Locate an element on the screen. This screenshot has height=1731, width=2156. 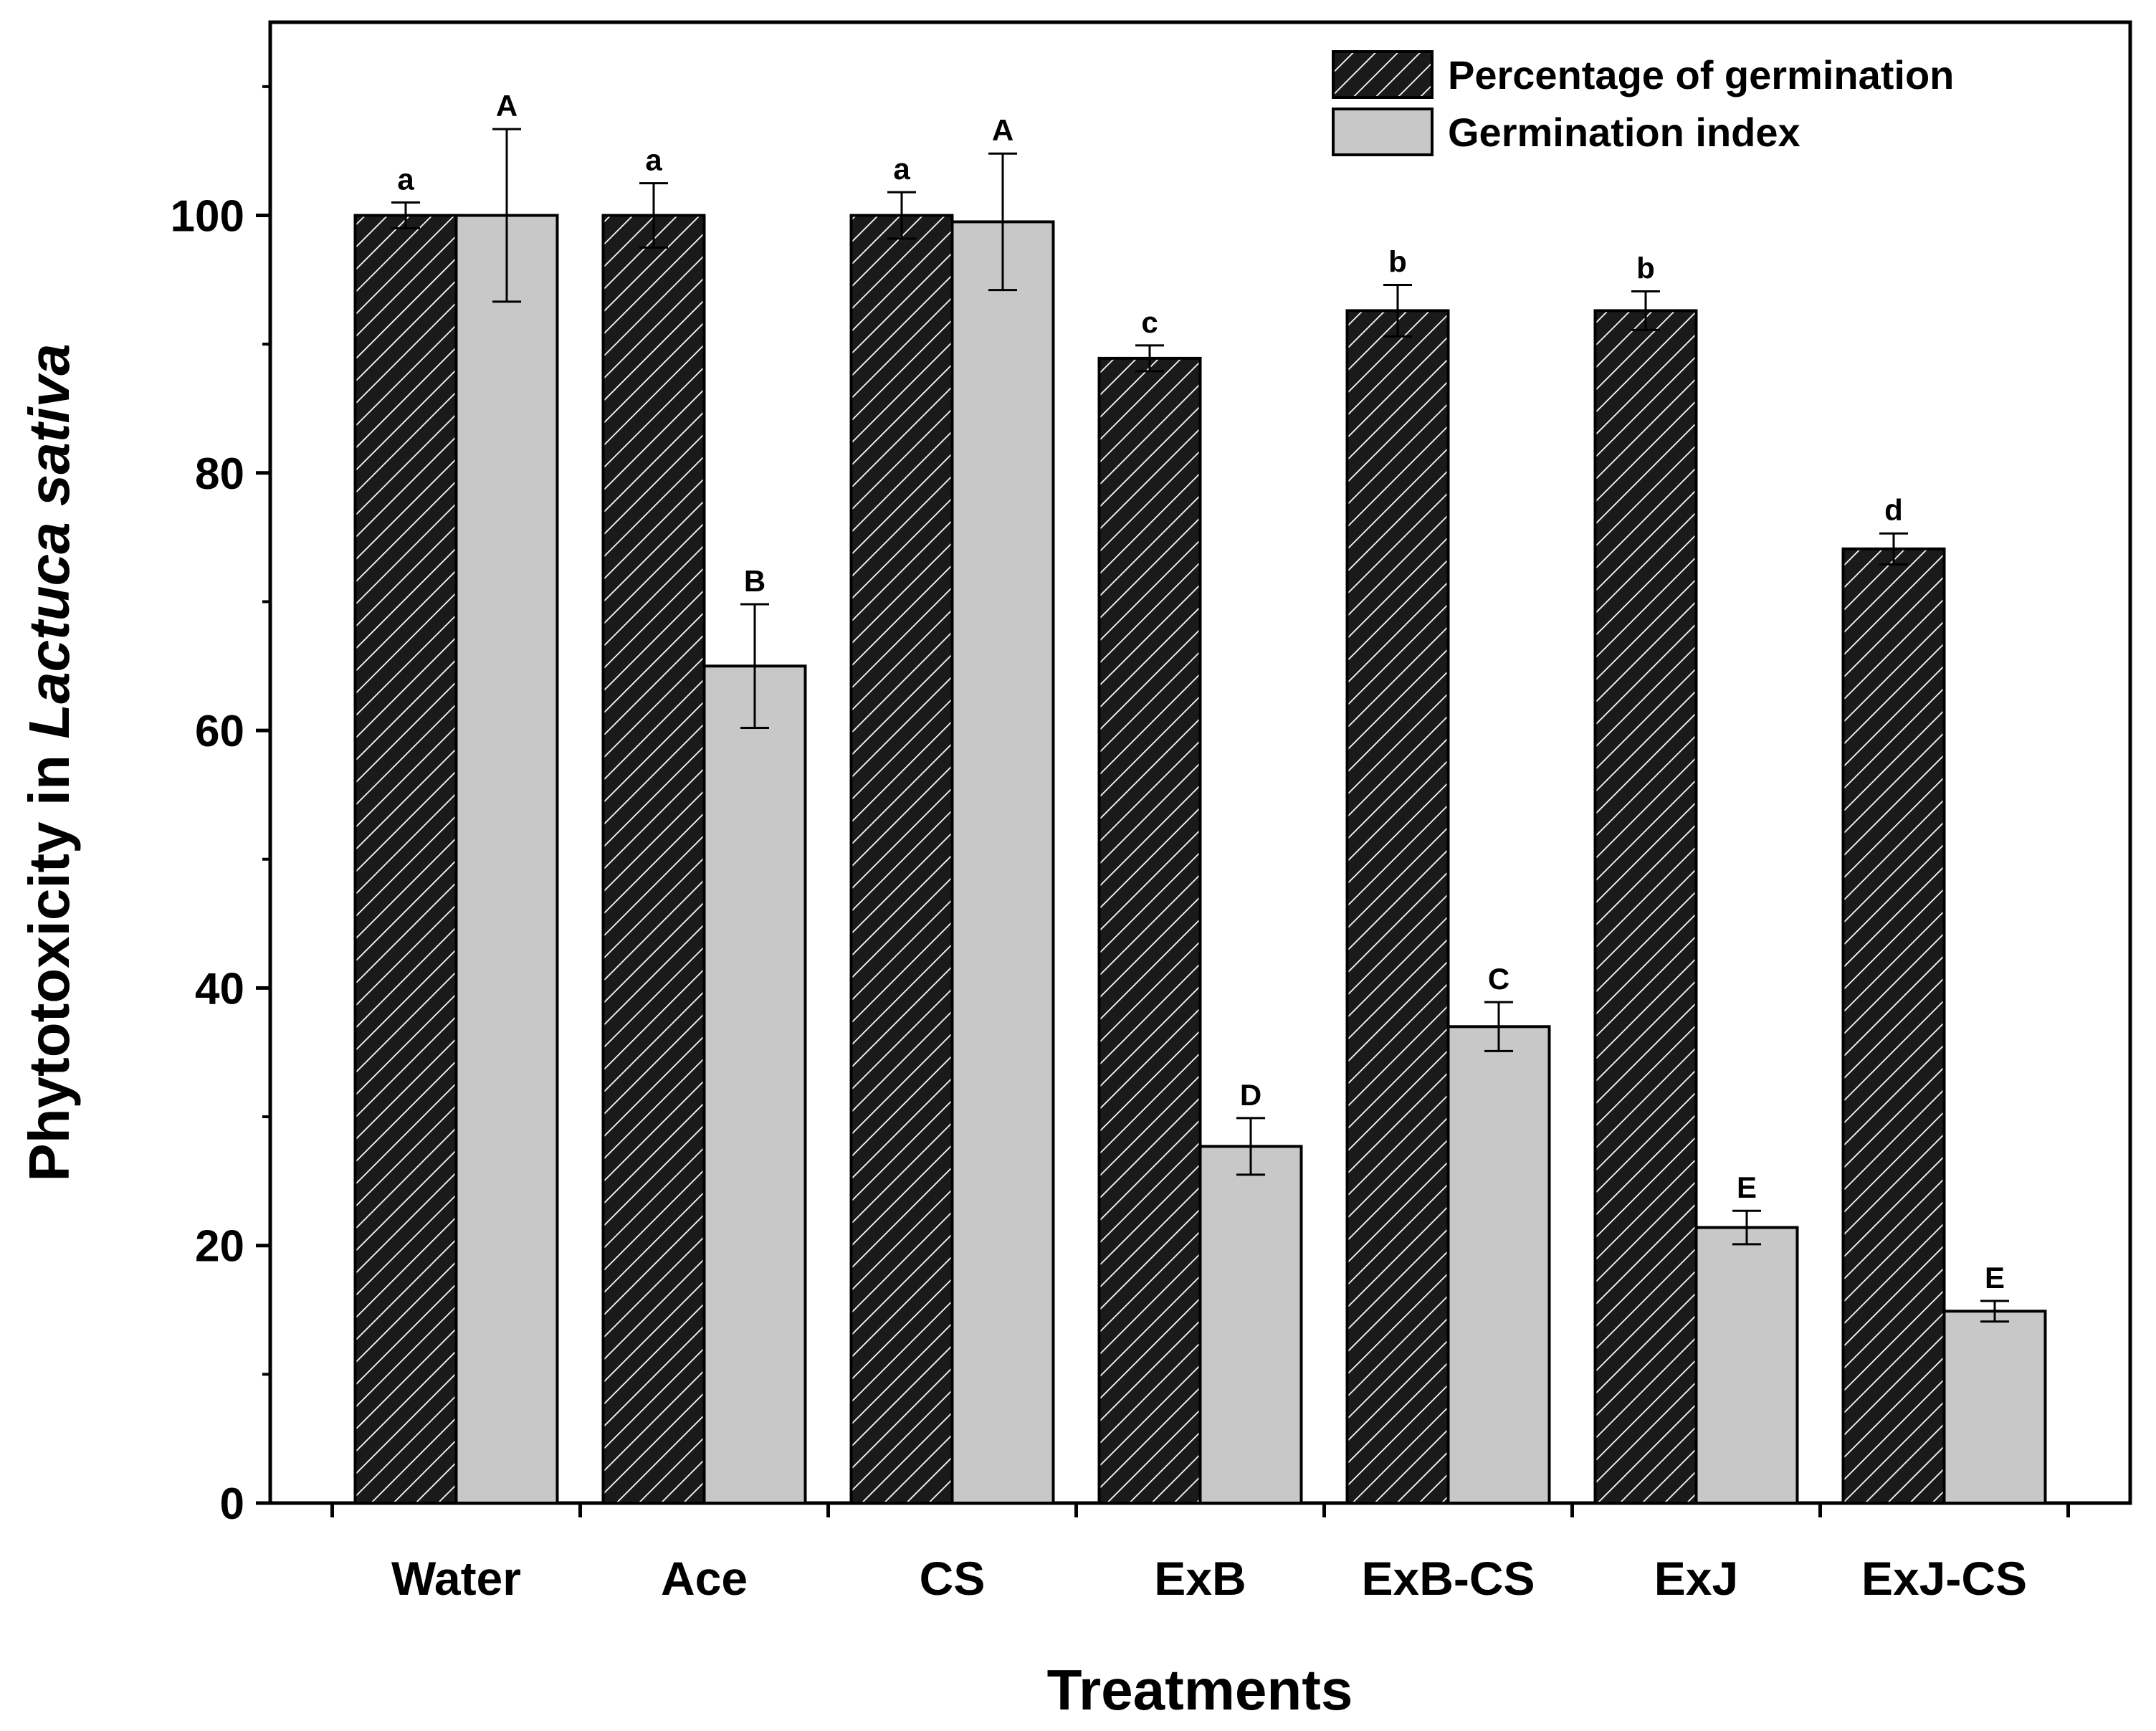
x-axis-title: Treatments is located at coordinates (1200, 1690).